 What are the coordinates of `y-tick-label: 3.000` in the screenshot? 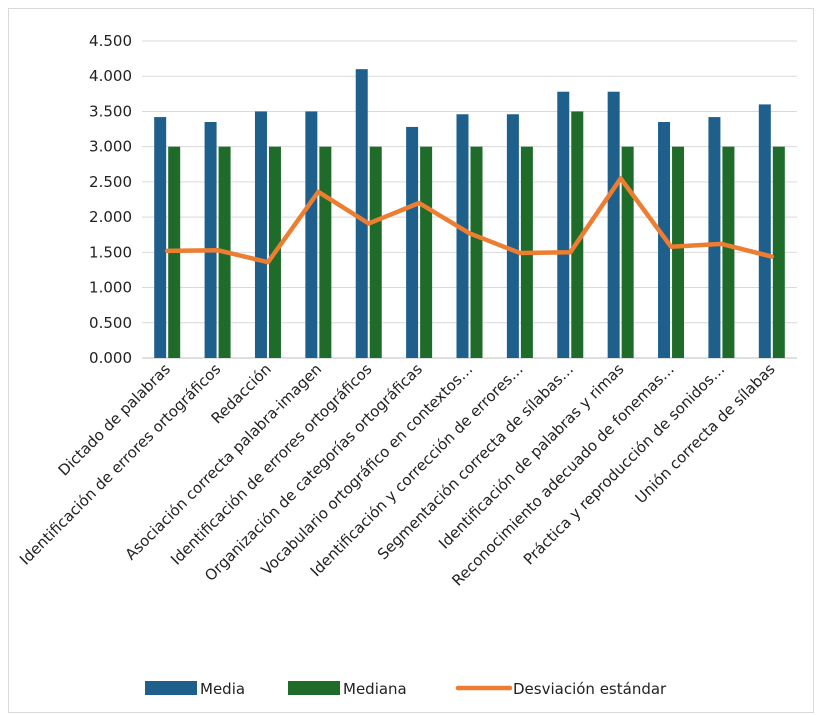 It's located at (110, 147).